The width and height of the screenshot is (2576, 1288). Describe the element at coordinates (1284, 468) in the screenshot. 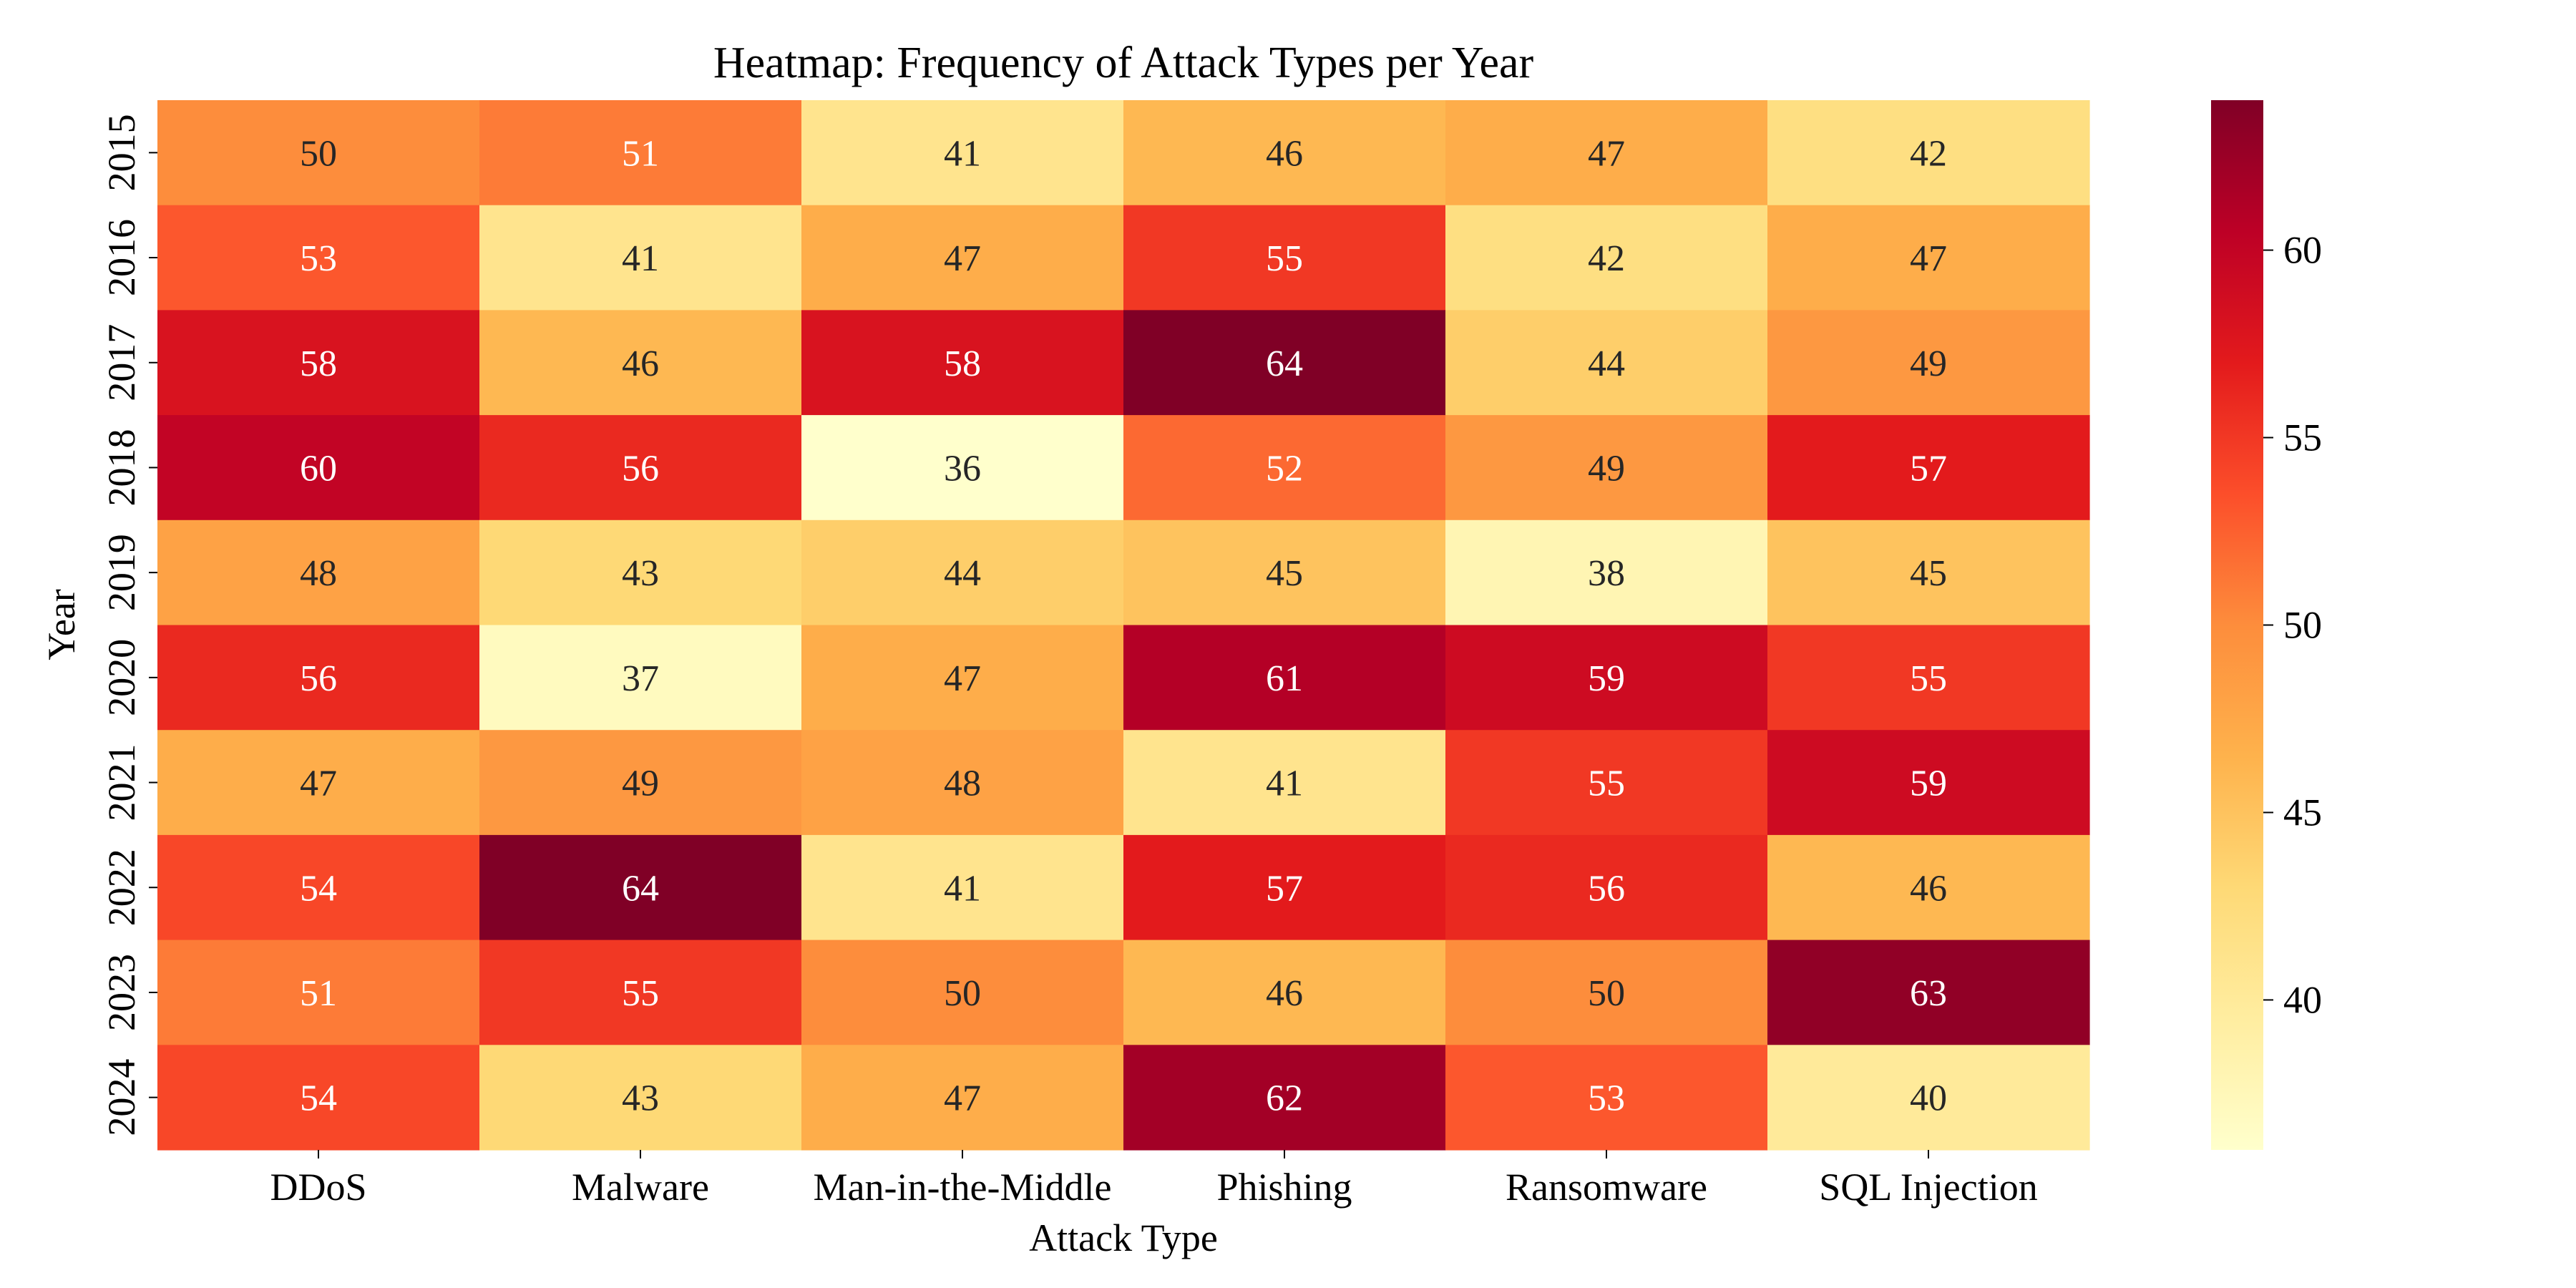

I see `cell-value-label: 52` at that location.